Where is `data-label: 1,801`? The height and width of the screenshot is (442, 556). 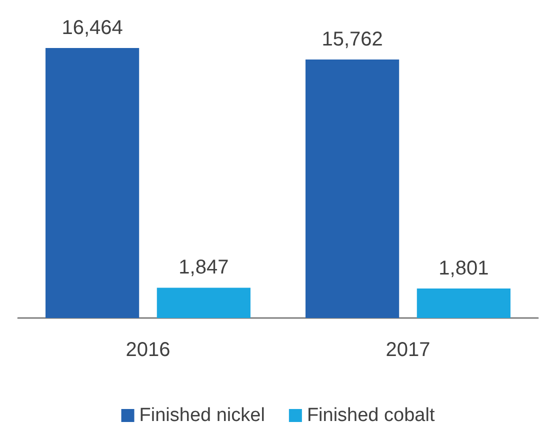 data-label: 1,801 is located at coordinates (463, 268).